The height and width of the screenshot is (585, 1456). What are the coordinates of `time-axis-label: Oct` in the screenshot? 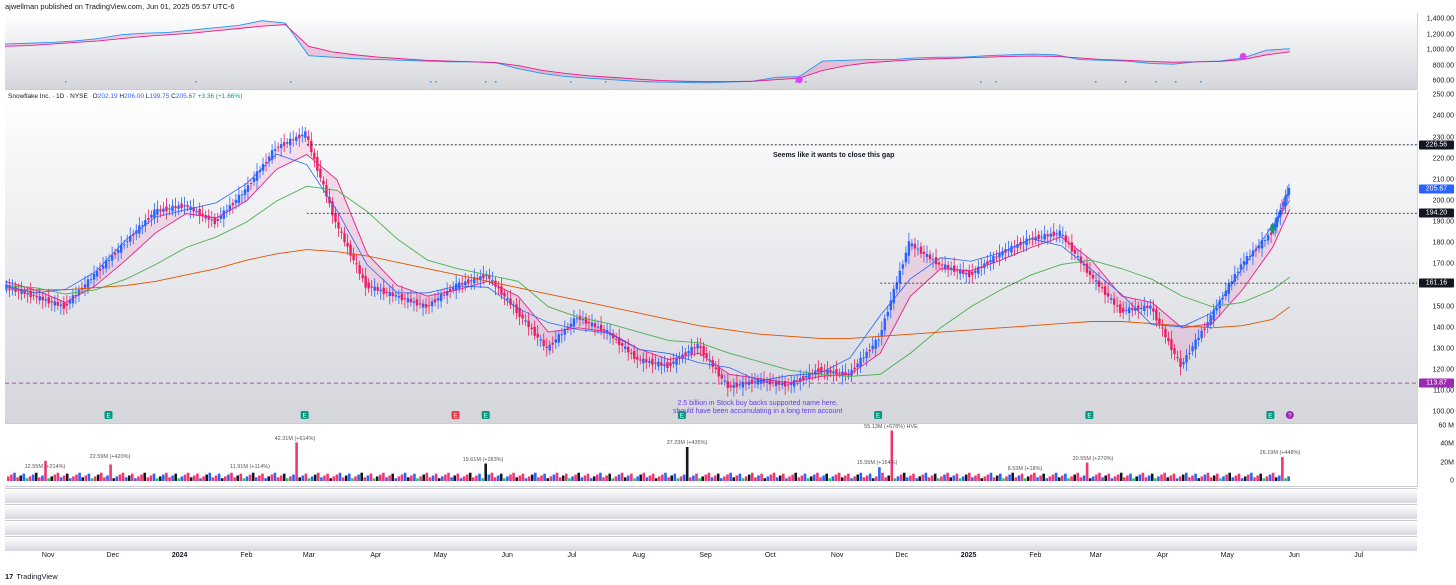 It's located at (770, 555).